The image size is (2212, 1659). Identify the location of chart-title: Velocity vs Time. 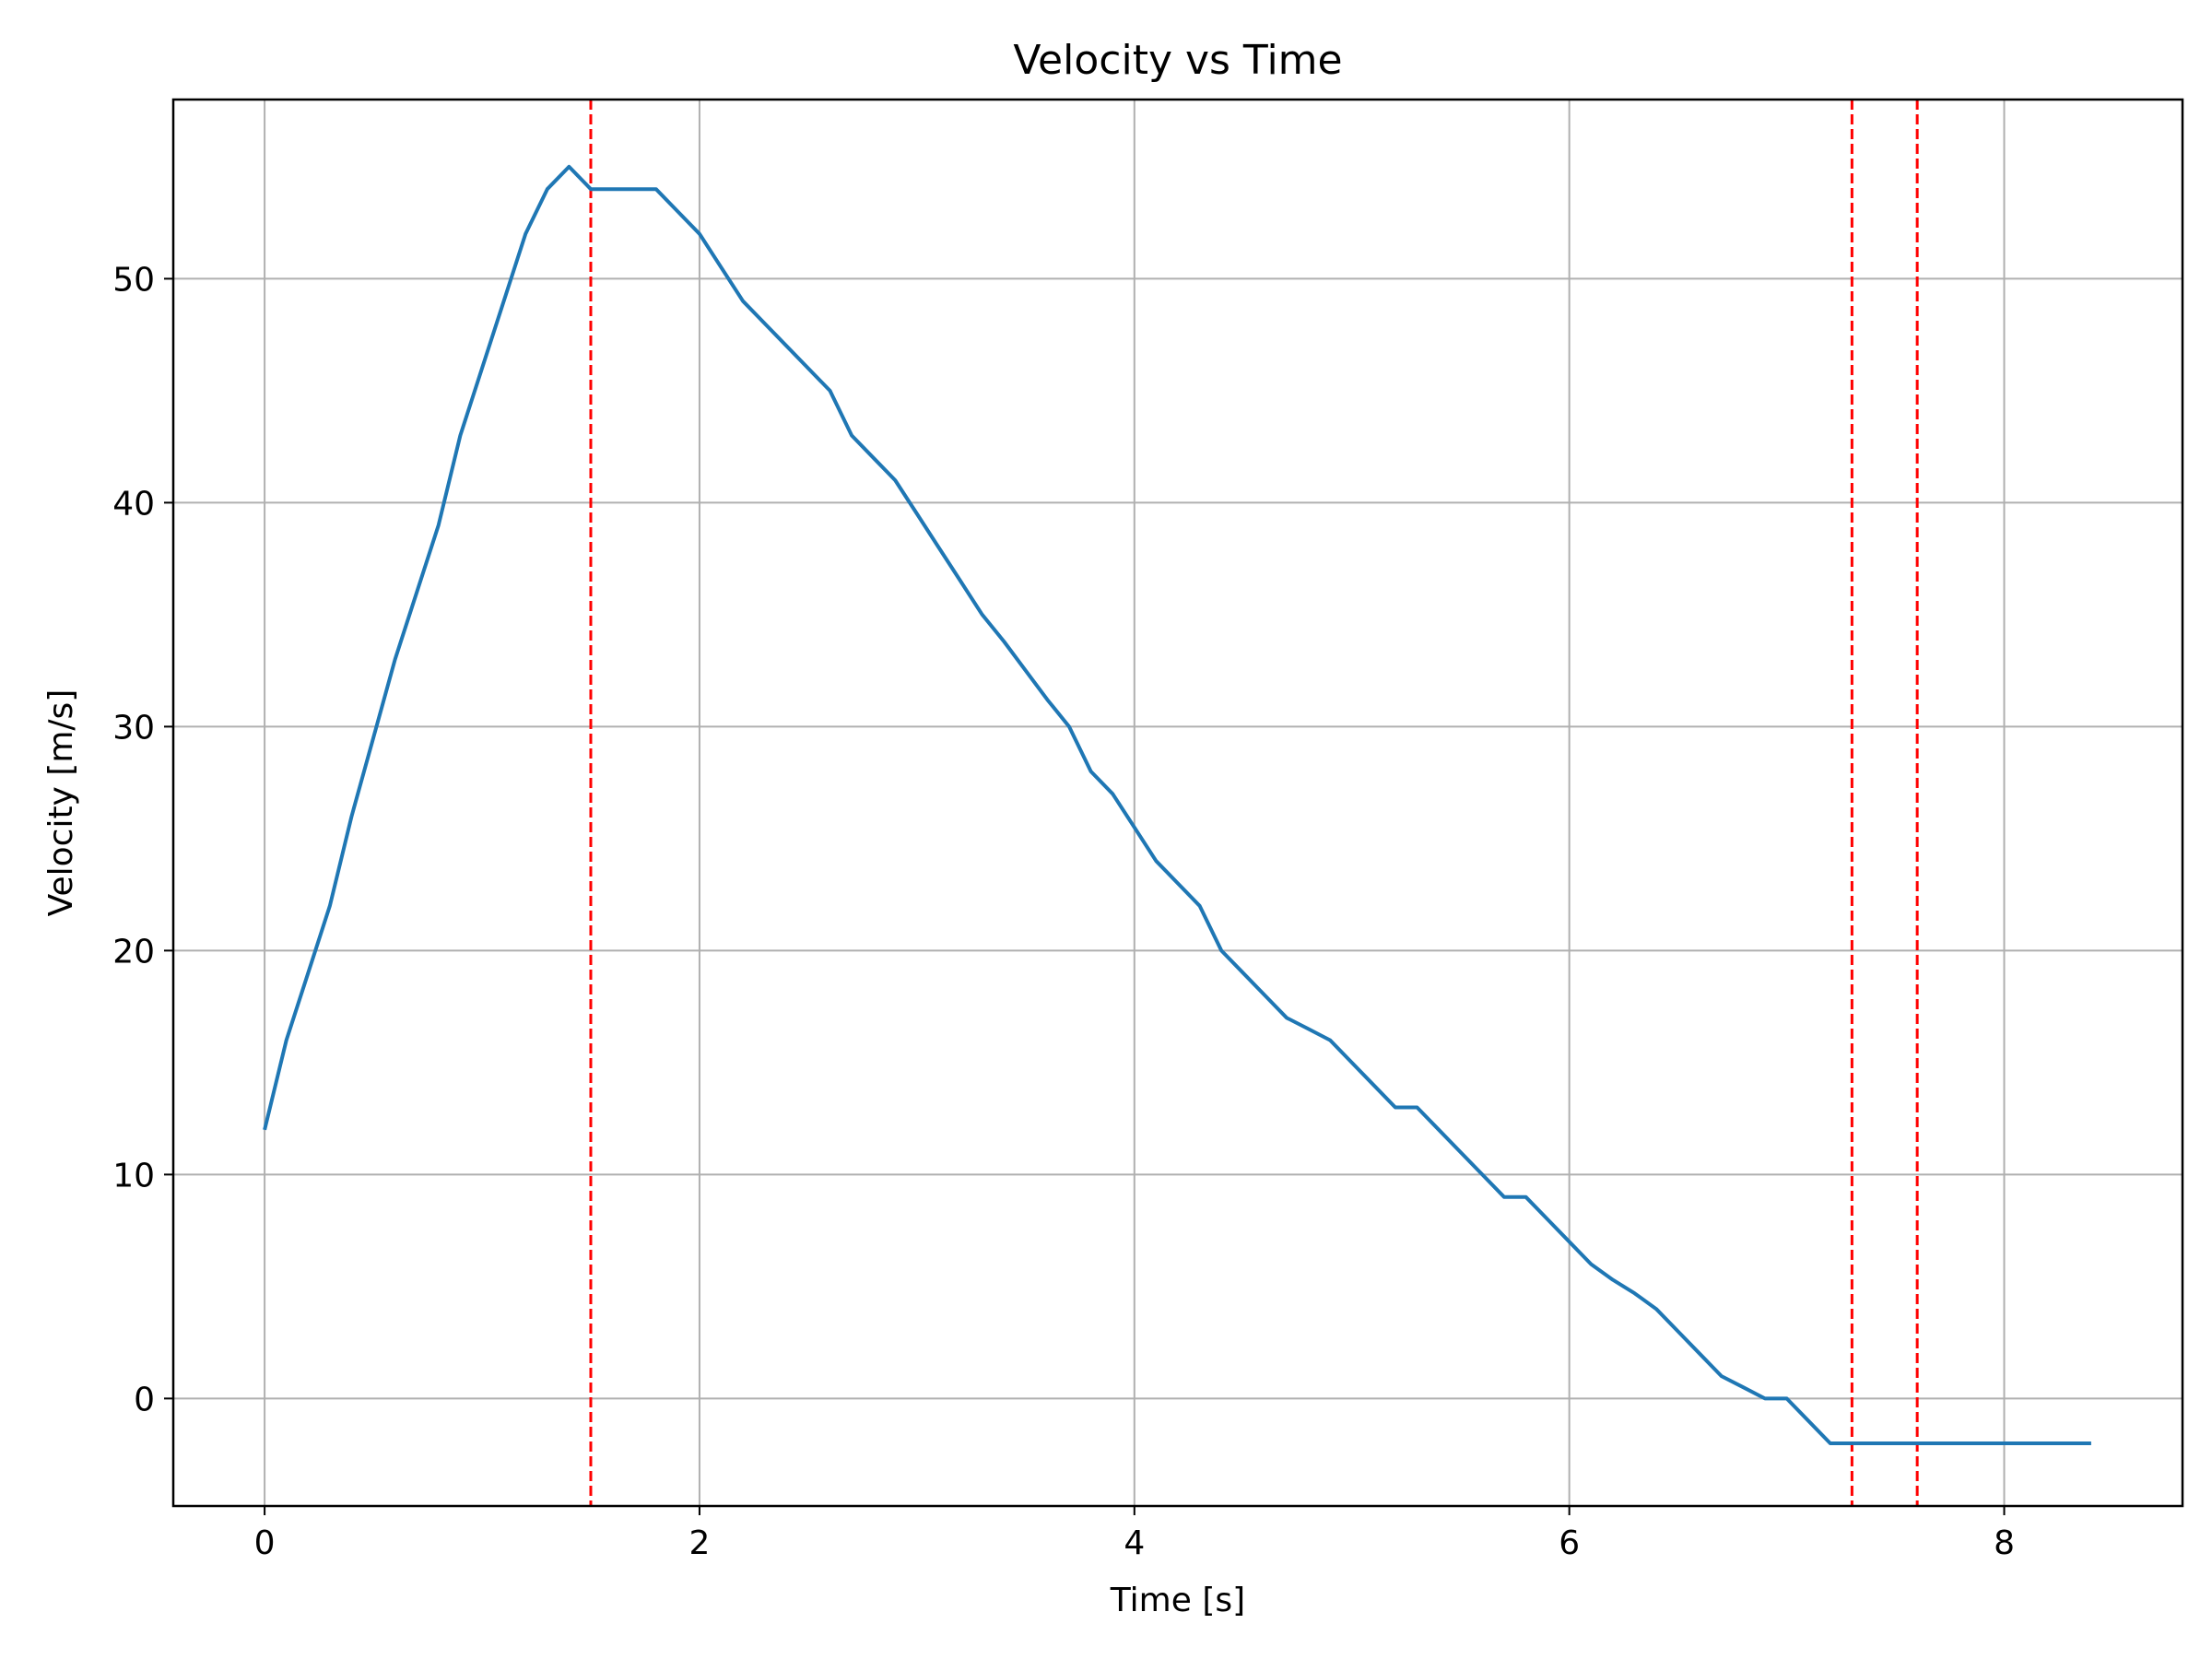
(1177, 60).